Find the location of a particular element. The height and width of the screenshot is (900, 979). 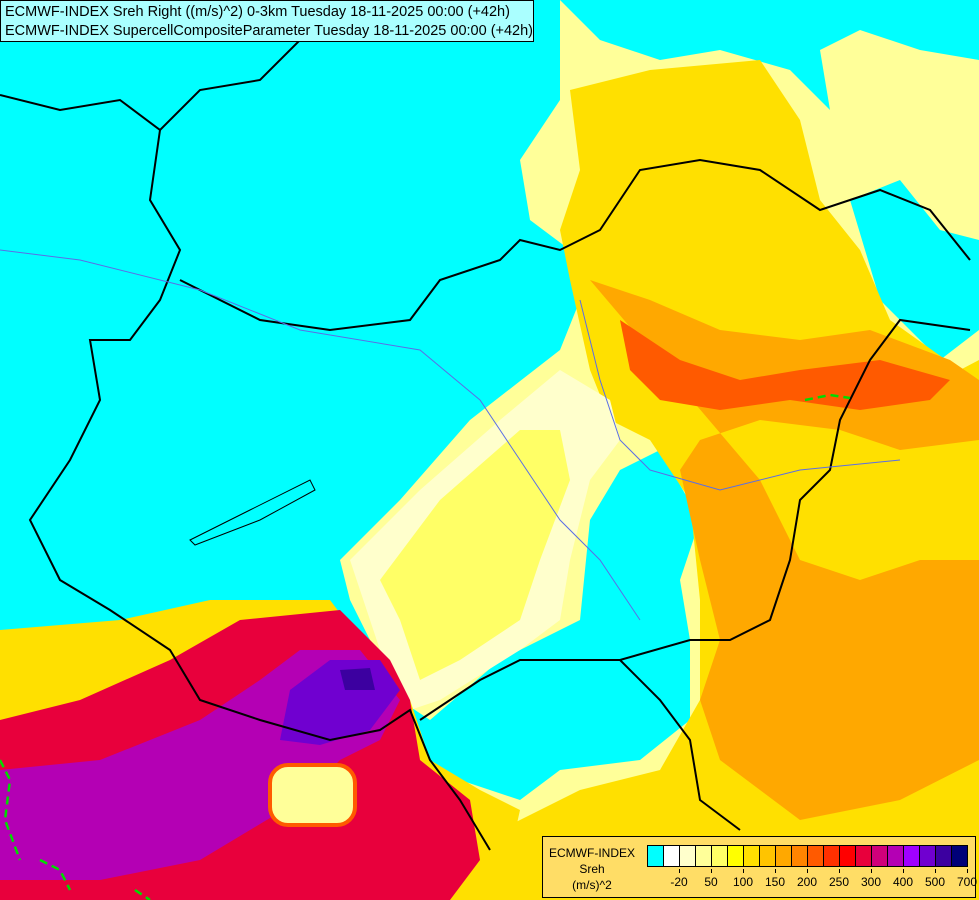

legend-tick-label: 150 is located at coordinates (775, 882).